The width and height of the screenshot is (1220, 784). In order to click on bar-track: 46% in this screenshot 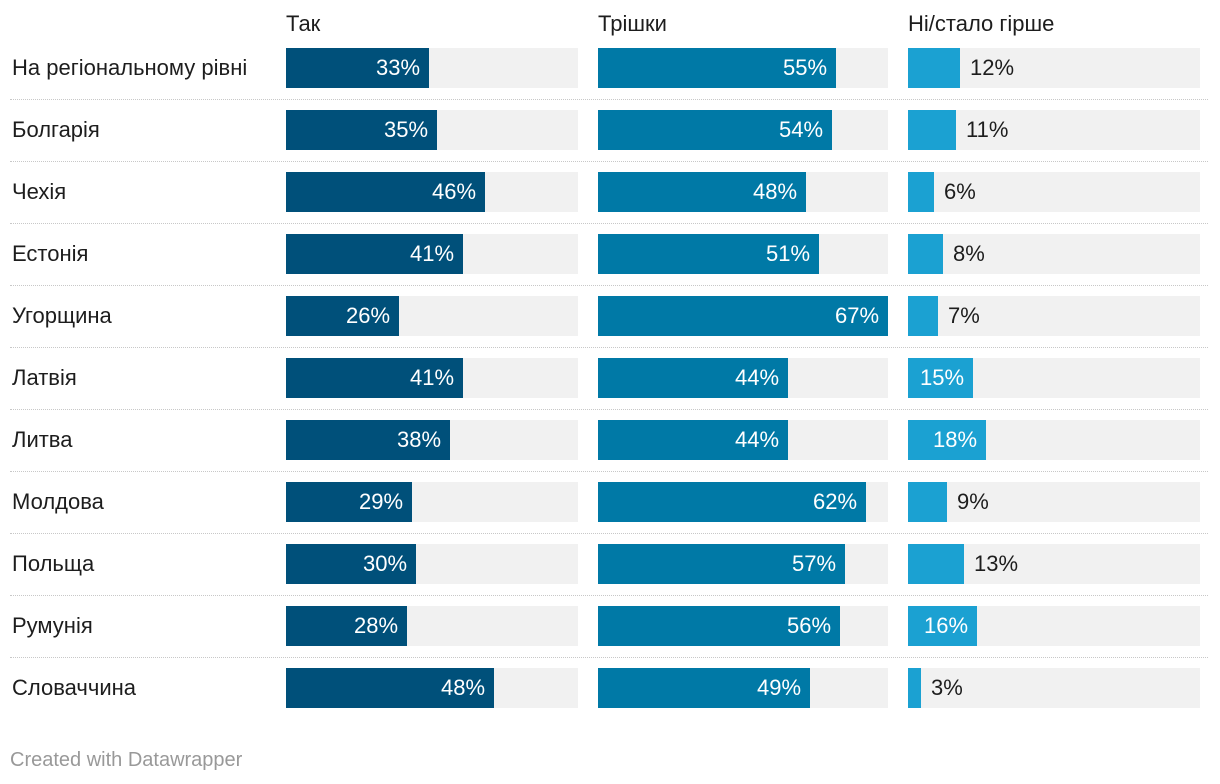, I will do `click(432, 192)`.